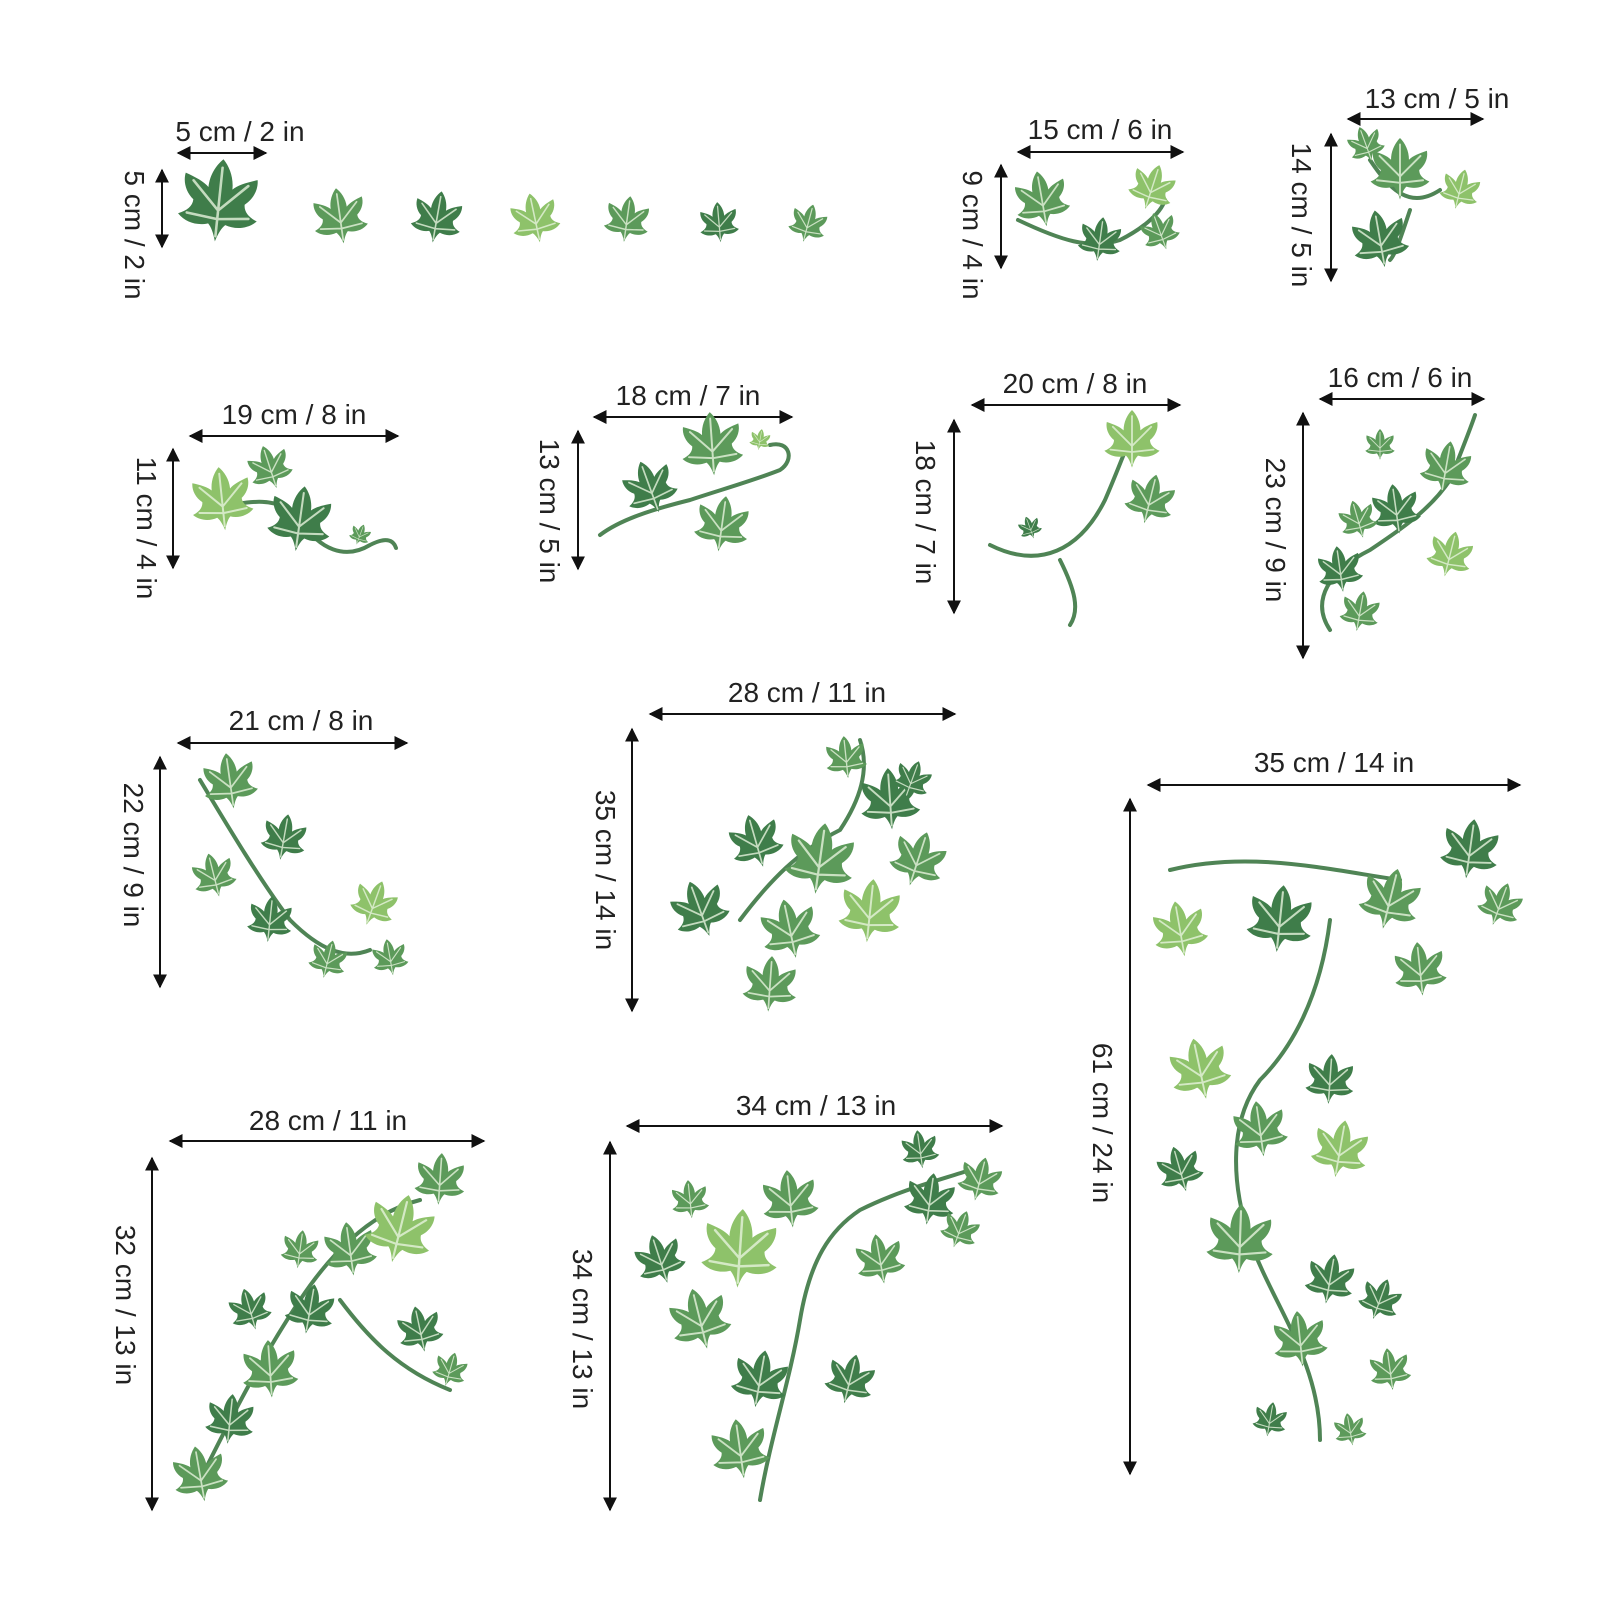 This screenshot has height=1600, width=1600. Describe the element at coordinates (1102, 1123) in the screenshot. I see `height-label: 61 cm / 24 in` at that location.